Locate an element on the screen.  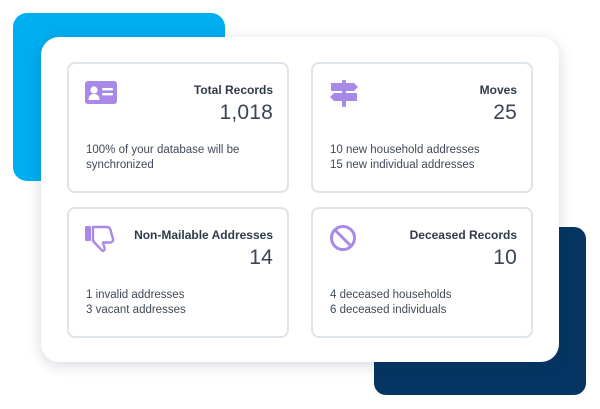
card-count: 14 is located at coordinates (261, 257).